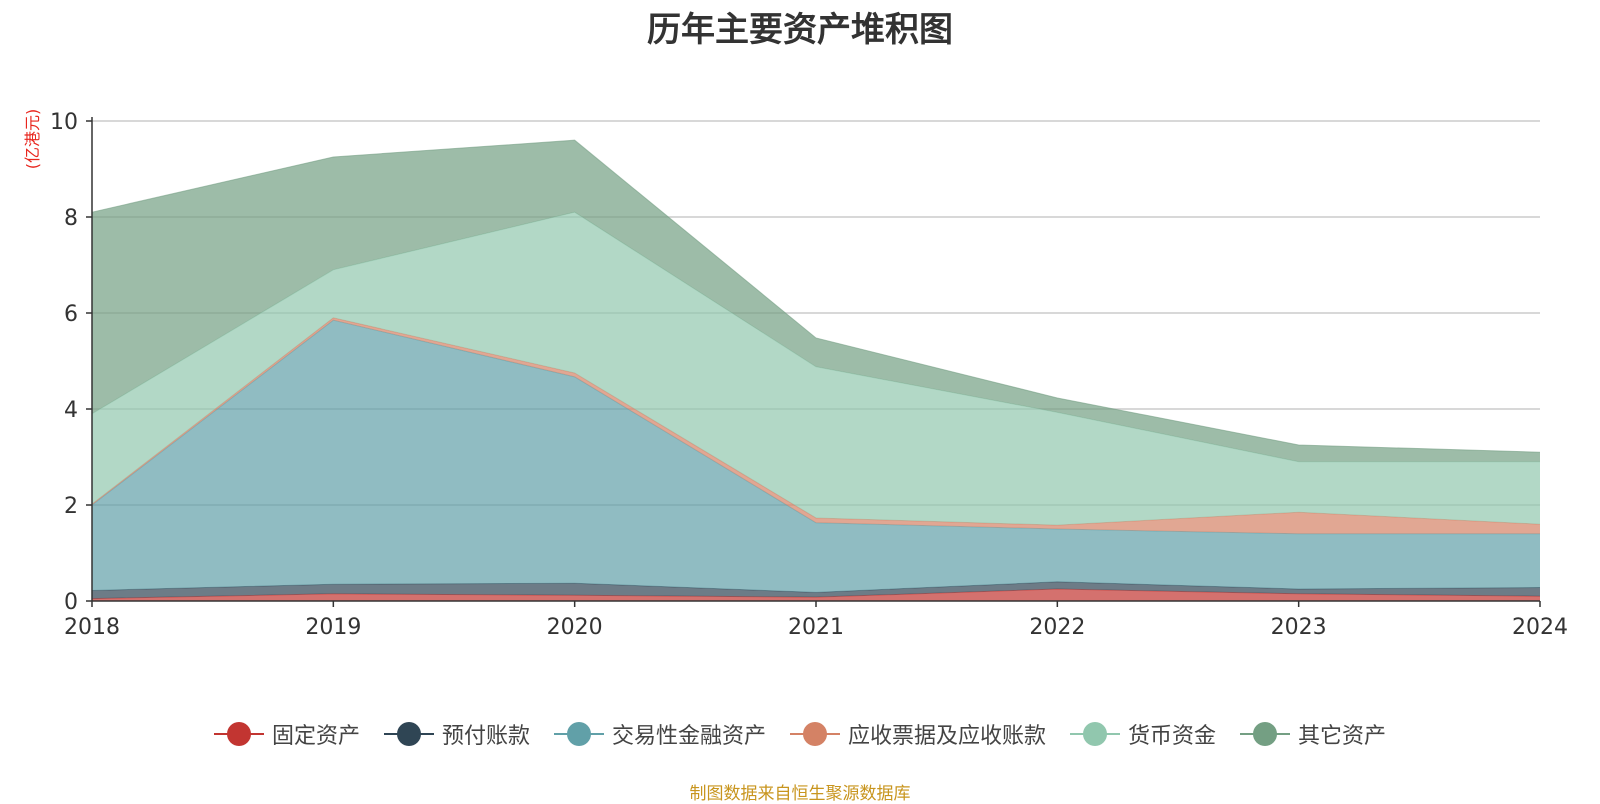 The image size is (1600, 804). Describe the element at coordinates (575, 627) in the screenshot. I see `x-tick-label: 2020` at that location.